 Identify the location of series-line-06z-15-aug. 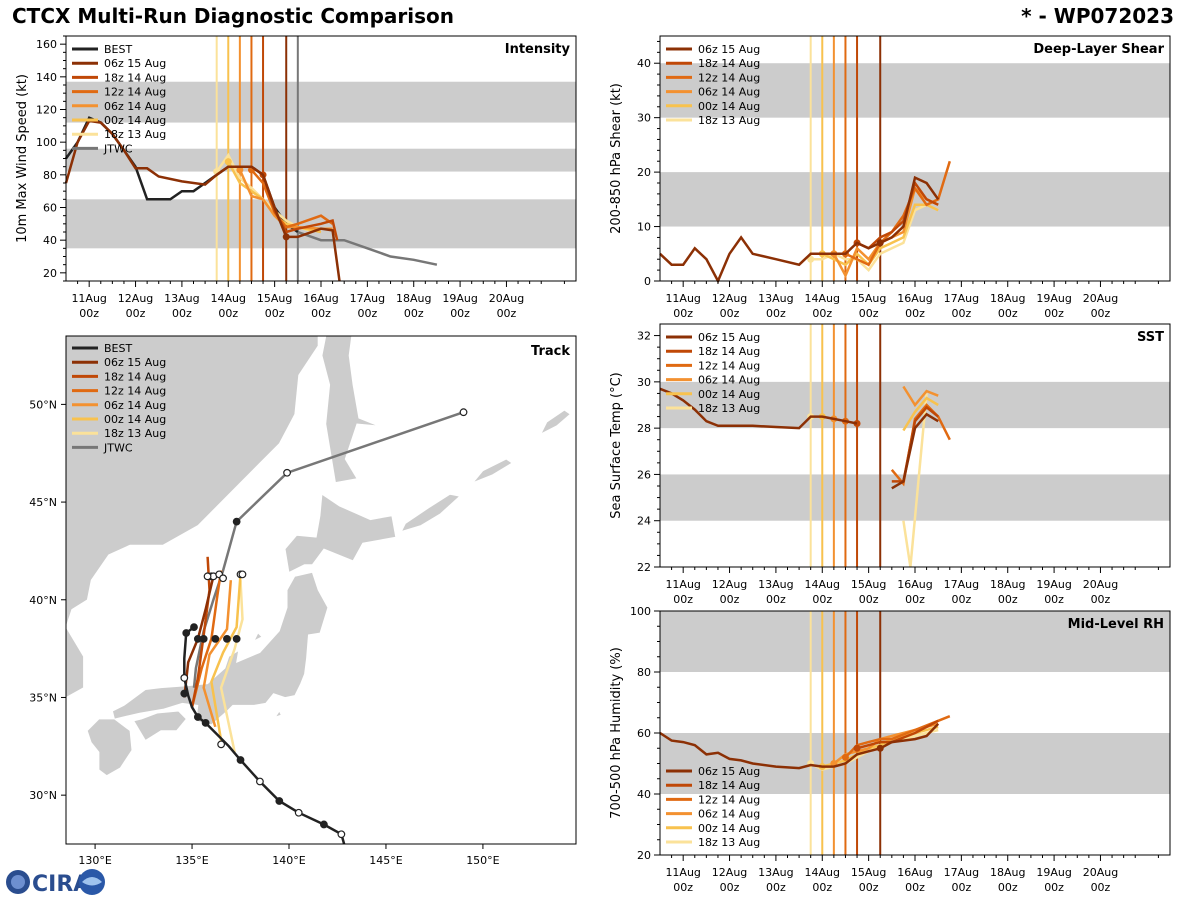
(758, 408).